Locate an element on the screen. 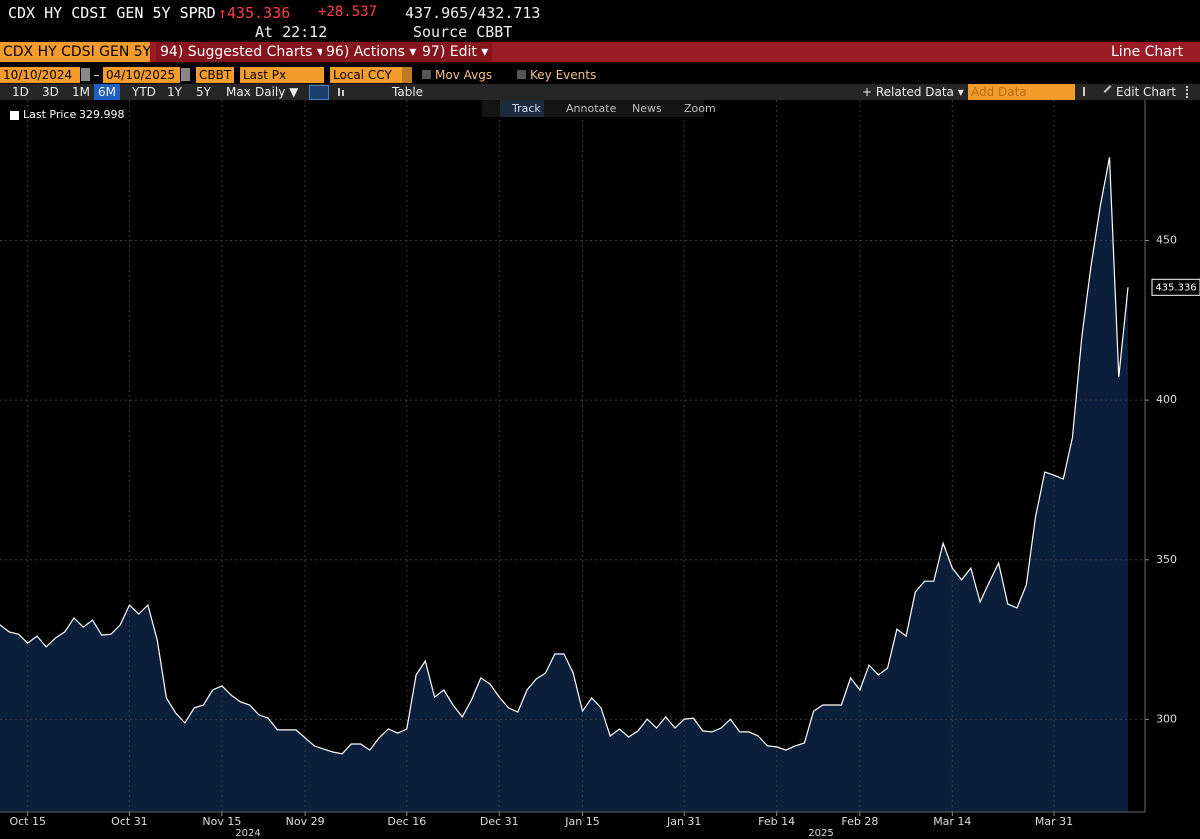 Image resolution: width=1200 pixels, height=839 pixels. related-data: + Related Data ▾ is located at coordinates (913, 92).